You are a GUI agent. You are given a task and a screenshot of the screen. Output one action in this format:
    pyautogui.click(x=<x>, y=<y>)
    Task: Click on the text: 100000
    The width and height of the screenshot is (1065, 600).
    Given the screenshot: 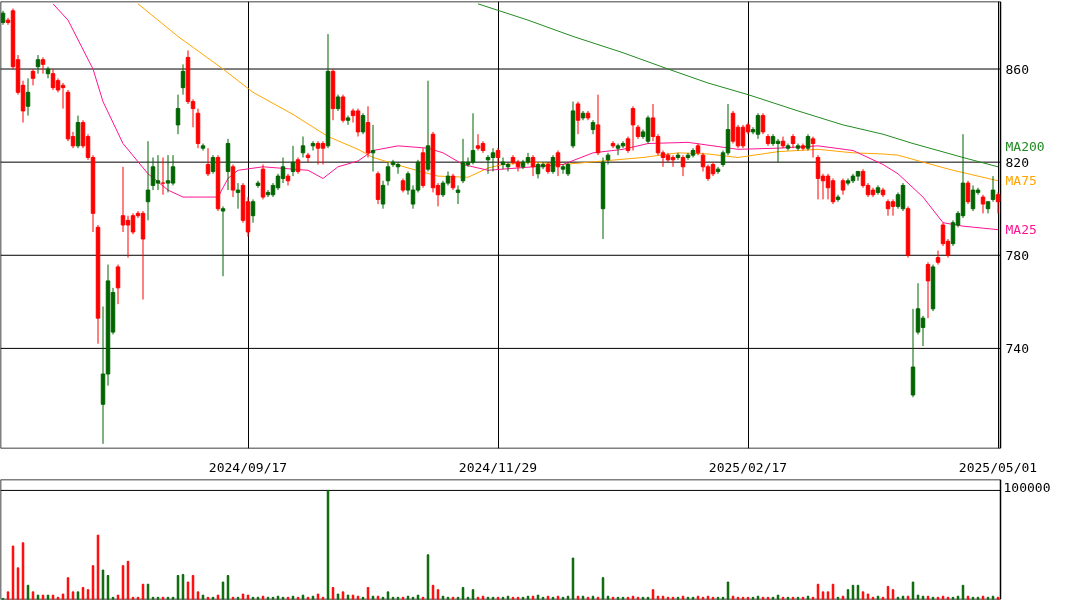 What is the action you would take?
    pyautogui.click(x=1027, y=487)
    